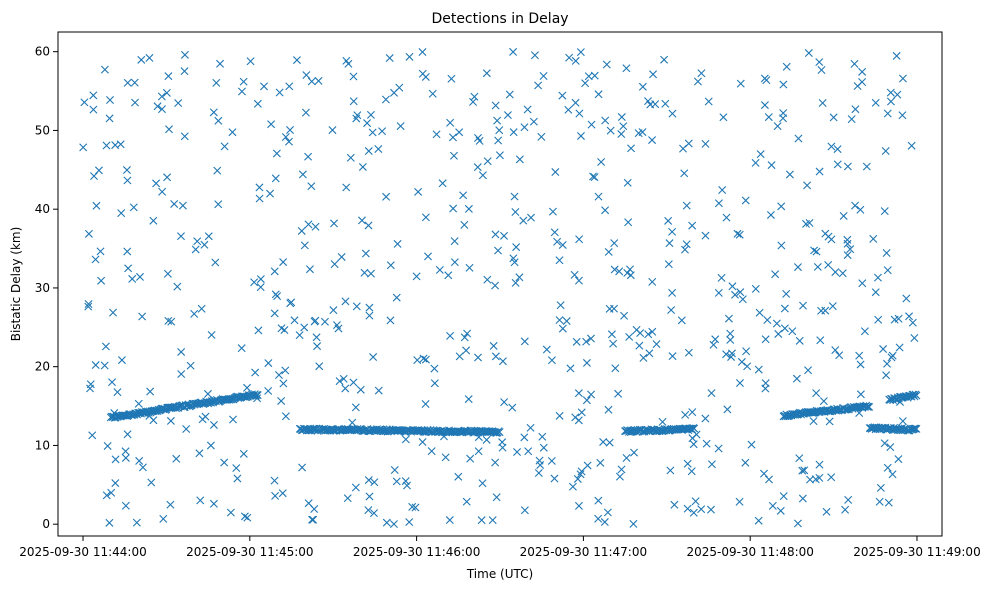  What do you see at coordinates (46, 288) in the screenshot?
I see `y-axis: 0 10 20 30 40 50 60` at bounding box center [46, 288].